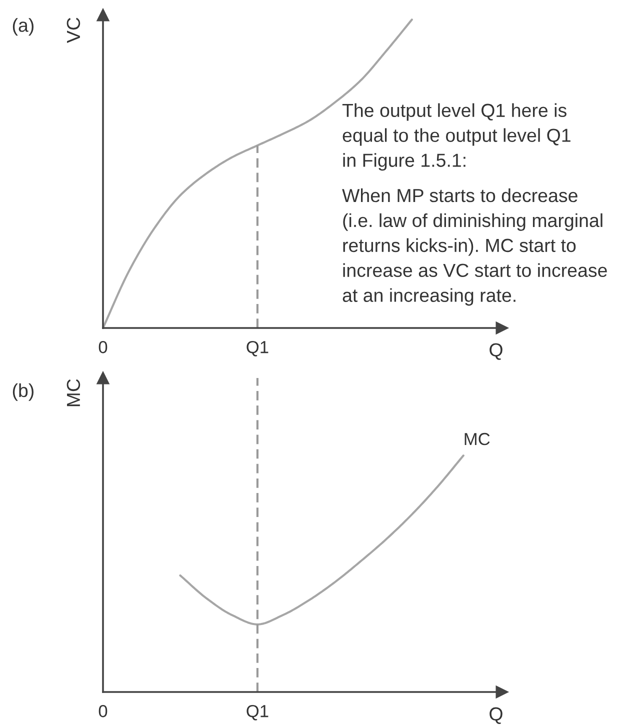  Describe the element at coordinates (474, 247) in the screenshot. I see `annotation: When MP starts to decrease (i.e. law of diminishing marginal returns kicks-in). MC start to increase as VC start to increase at an increasing rate.` at that location.